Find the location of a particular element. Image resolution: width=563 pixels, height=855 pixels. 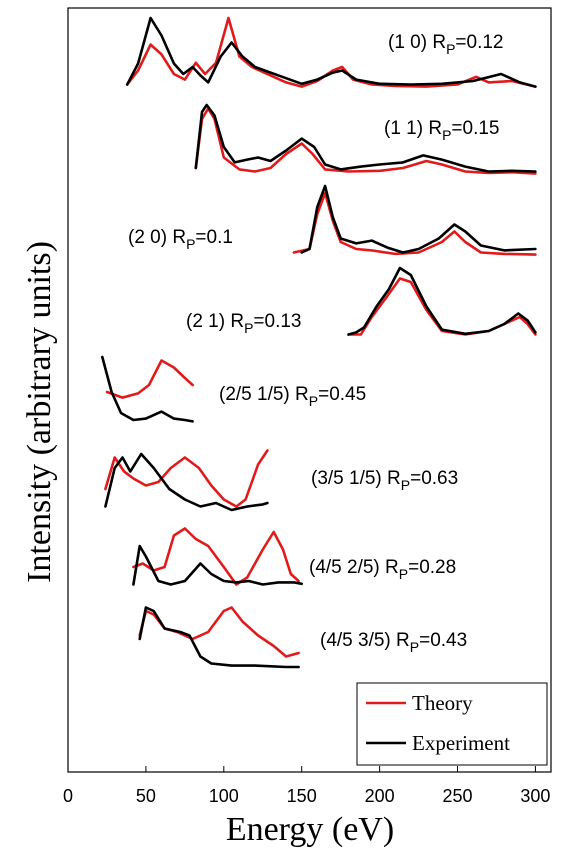

panel-label-4: (2 1) RP=0.13 is located at coordinates (244, 323).